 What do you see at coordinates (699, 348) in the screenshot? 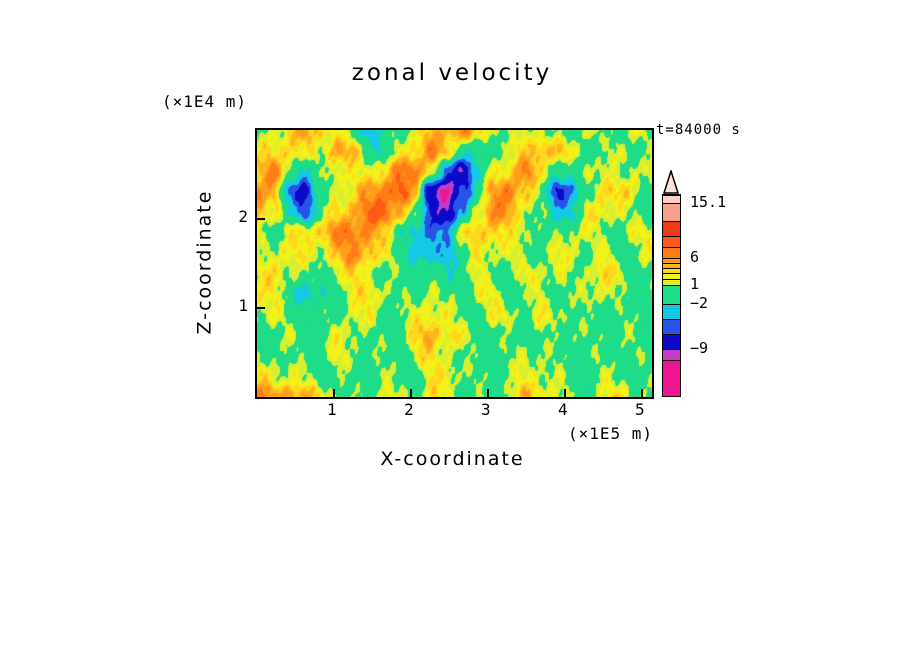
I see `colorbar-label: −9` at bounding box center [699, 348].